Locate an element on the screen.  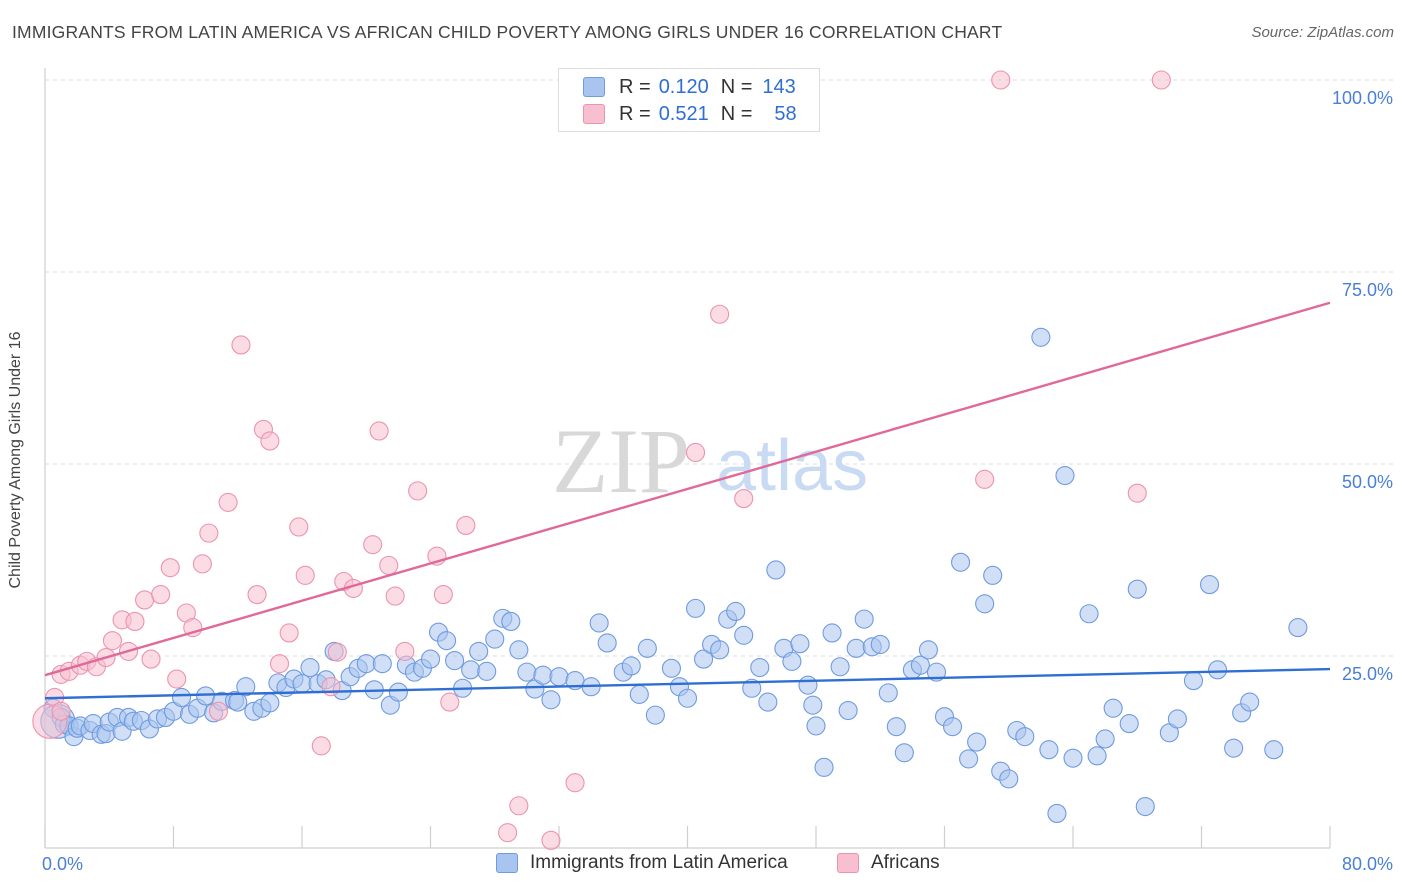
legend-swatch-blue is located at coordinates (507, 863).